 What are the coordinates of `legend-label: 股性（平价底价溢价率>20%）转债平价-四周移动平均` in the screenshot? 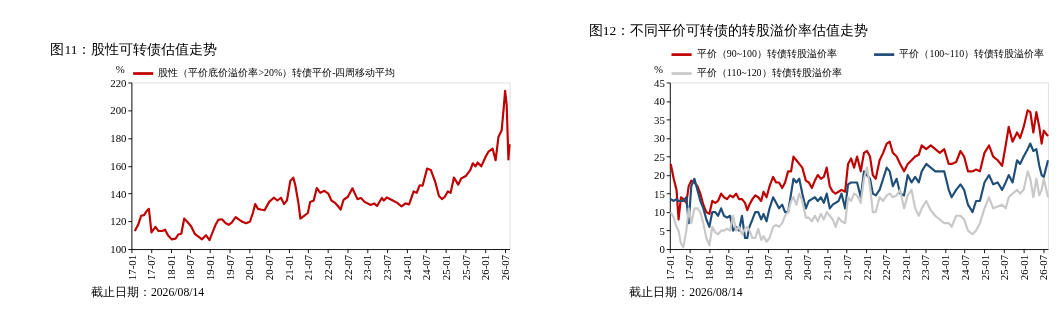 It's located at (277, 73).